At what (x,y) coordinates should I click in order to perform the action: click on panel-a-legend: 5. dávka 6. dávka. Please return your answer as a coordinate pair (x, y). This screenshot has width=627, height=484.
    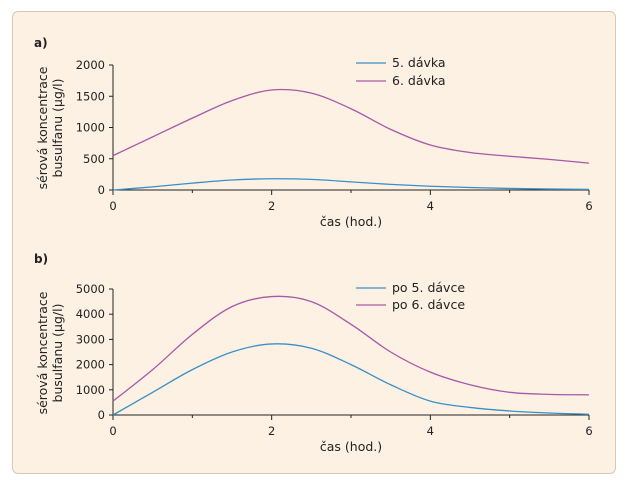
    Looking at the image, I should click on (401, 71).